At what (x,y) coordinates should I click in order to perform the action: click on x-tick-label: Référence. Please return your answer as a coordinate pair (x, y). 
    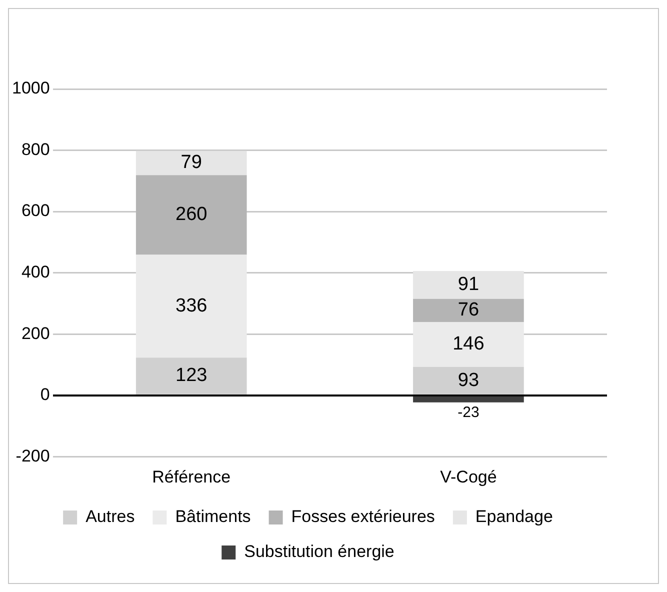
    Looking at the image, I should click on (191, 476).